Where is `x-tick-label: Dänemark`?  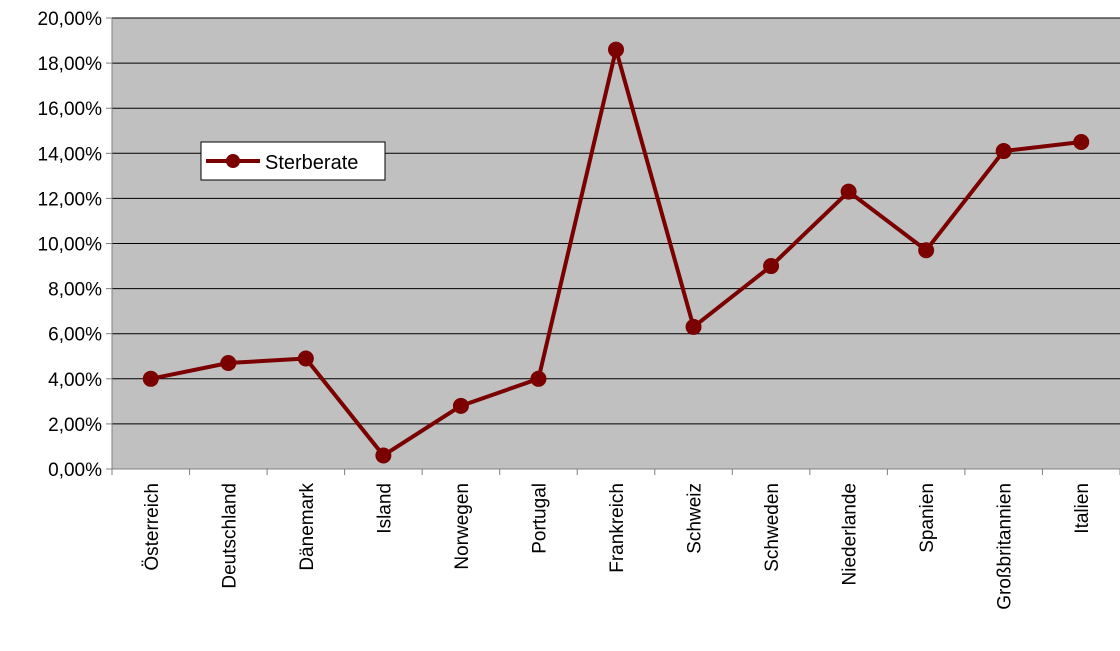
x-tick-label: Dänemark is located at coordinates (307, 527).